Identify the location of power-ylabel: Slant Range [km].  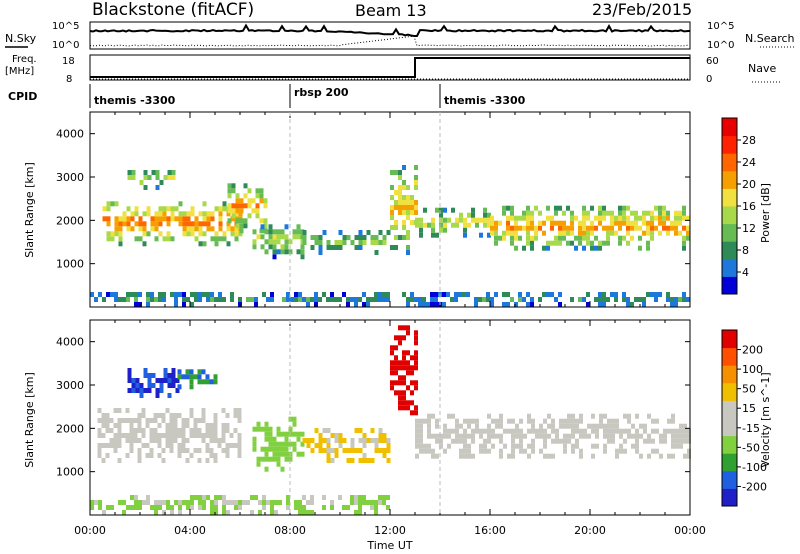
(29, 210).